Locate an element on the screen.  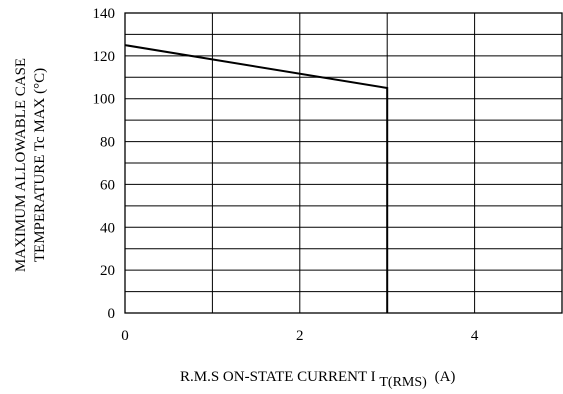
x-tick-label: 0 is located at coordinates (125, 336).